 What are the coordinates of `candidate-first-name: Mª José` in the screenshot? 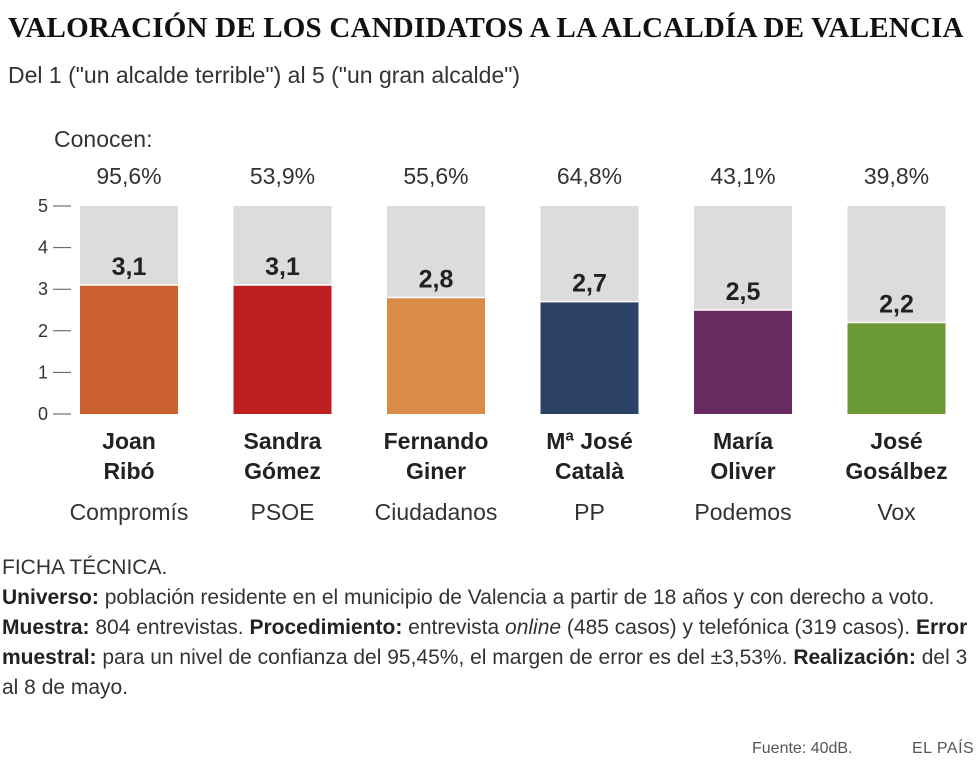 It's located at (589, 441).